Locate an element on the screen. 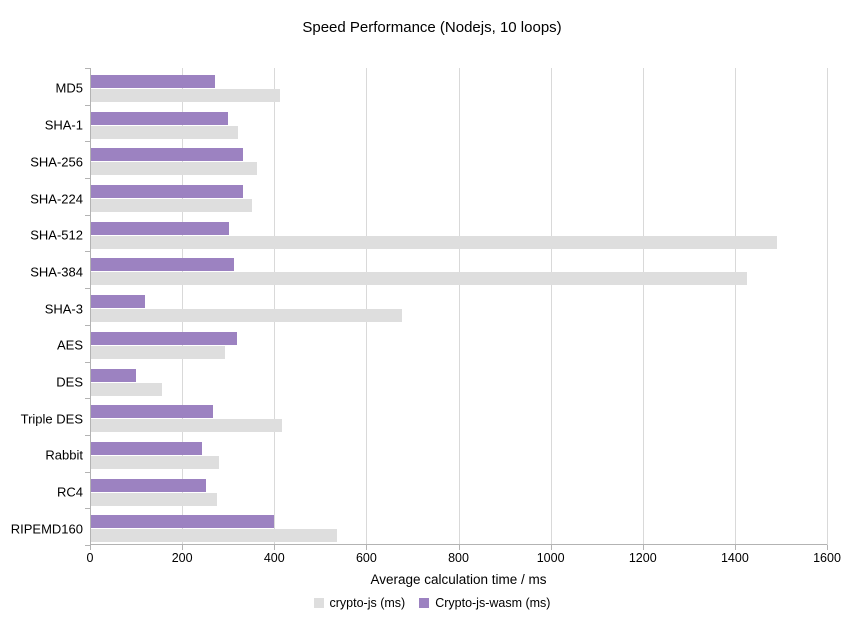 The image size is (864, 617). x-axis-title: Average calculation time / ms is located at coordinates (458, 579).